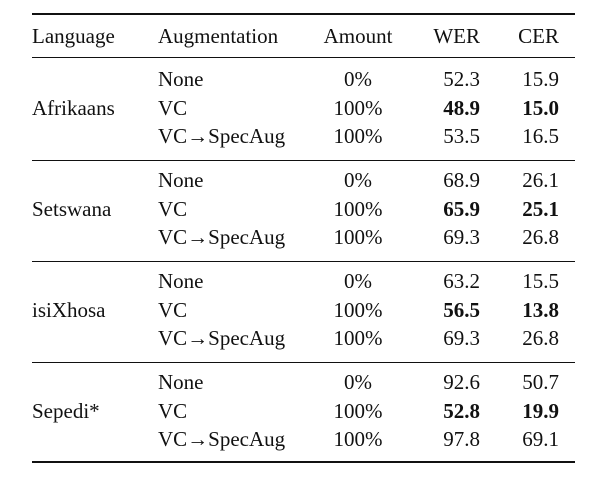  Describe the element at coordinates (73, 36) in the screenshot. I see `header-language: Language` at that location.